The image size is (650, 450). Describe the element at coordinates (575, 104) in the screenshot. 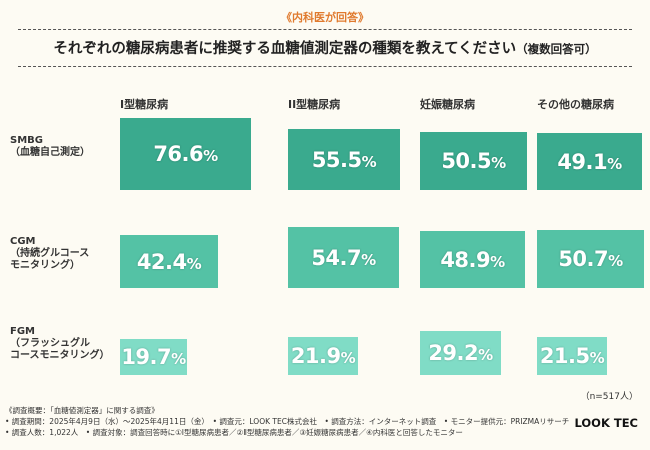

I see `column-header: その他の糖尿病` at that location.